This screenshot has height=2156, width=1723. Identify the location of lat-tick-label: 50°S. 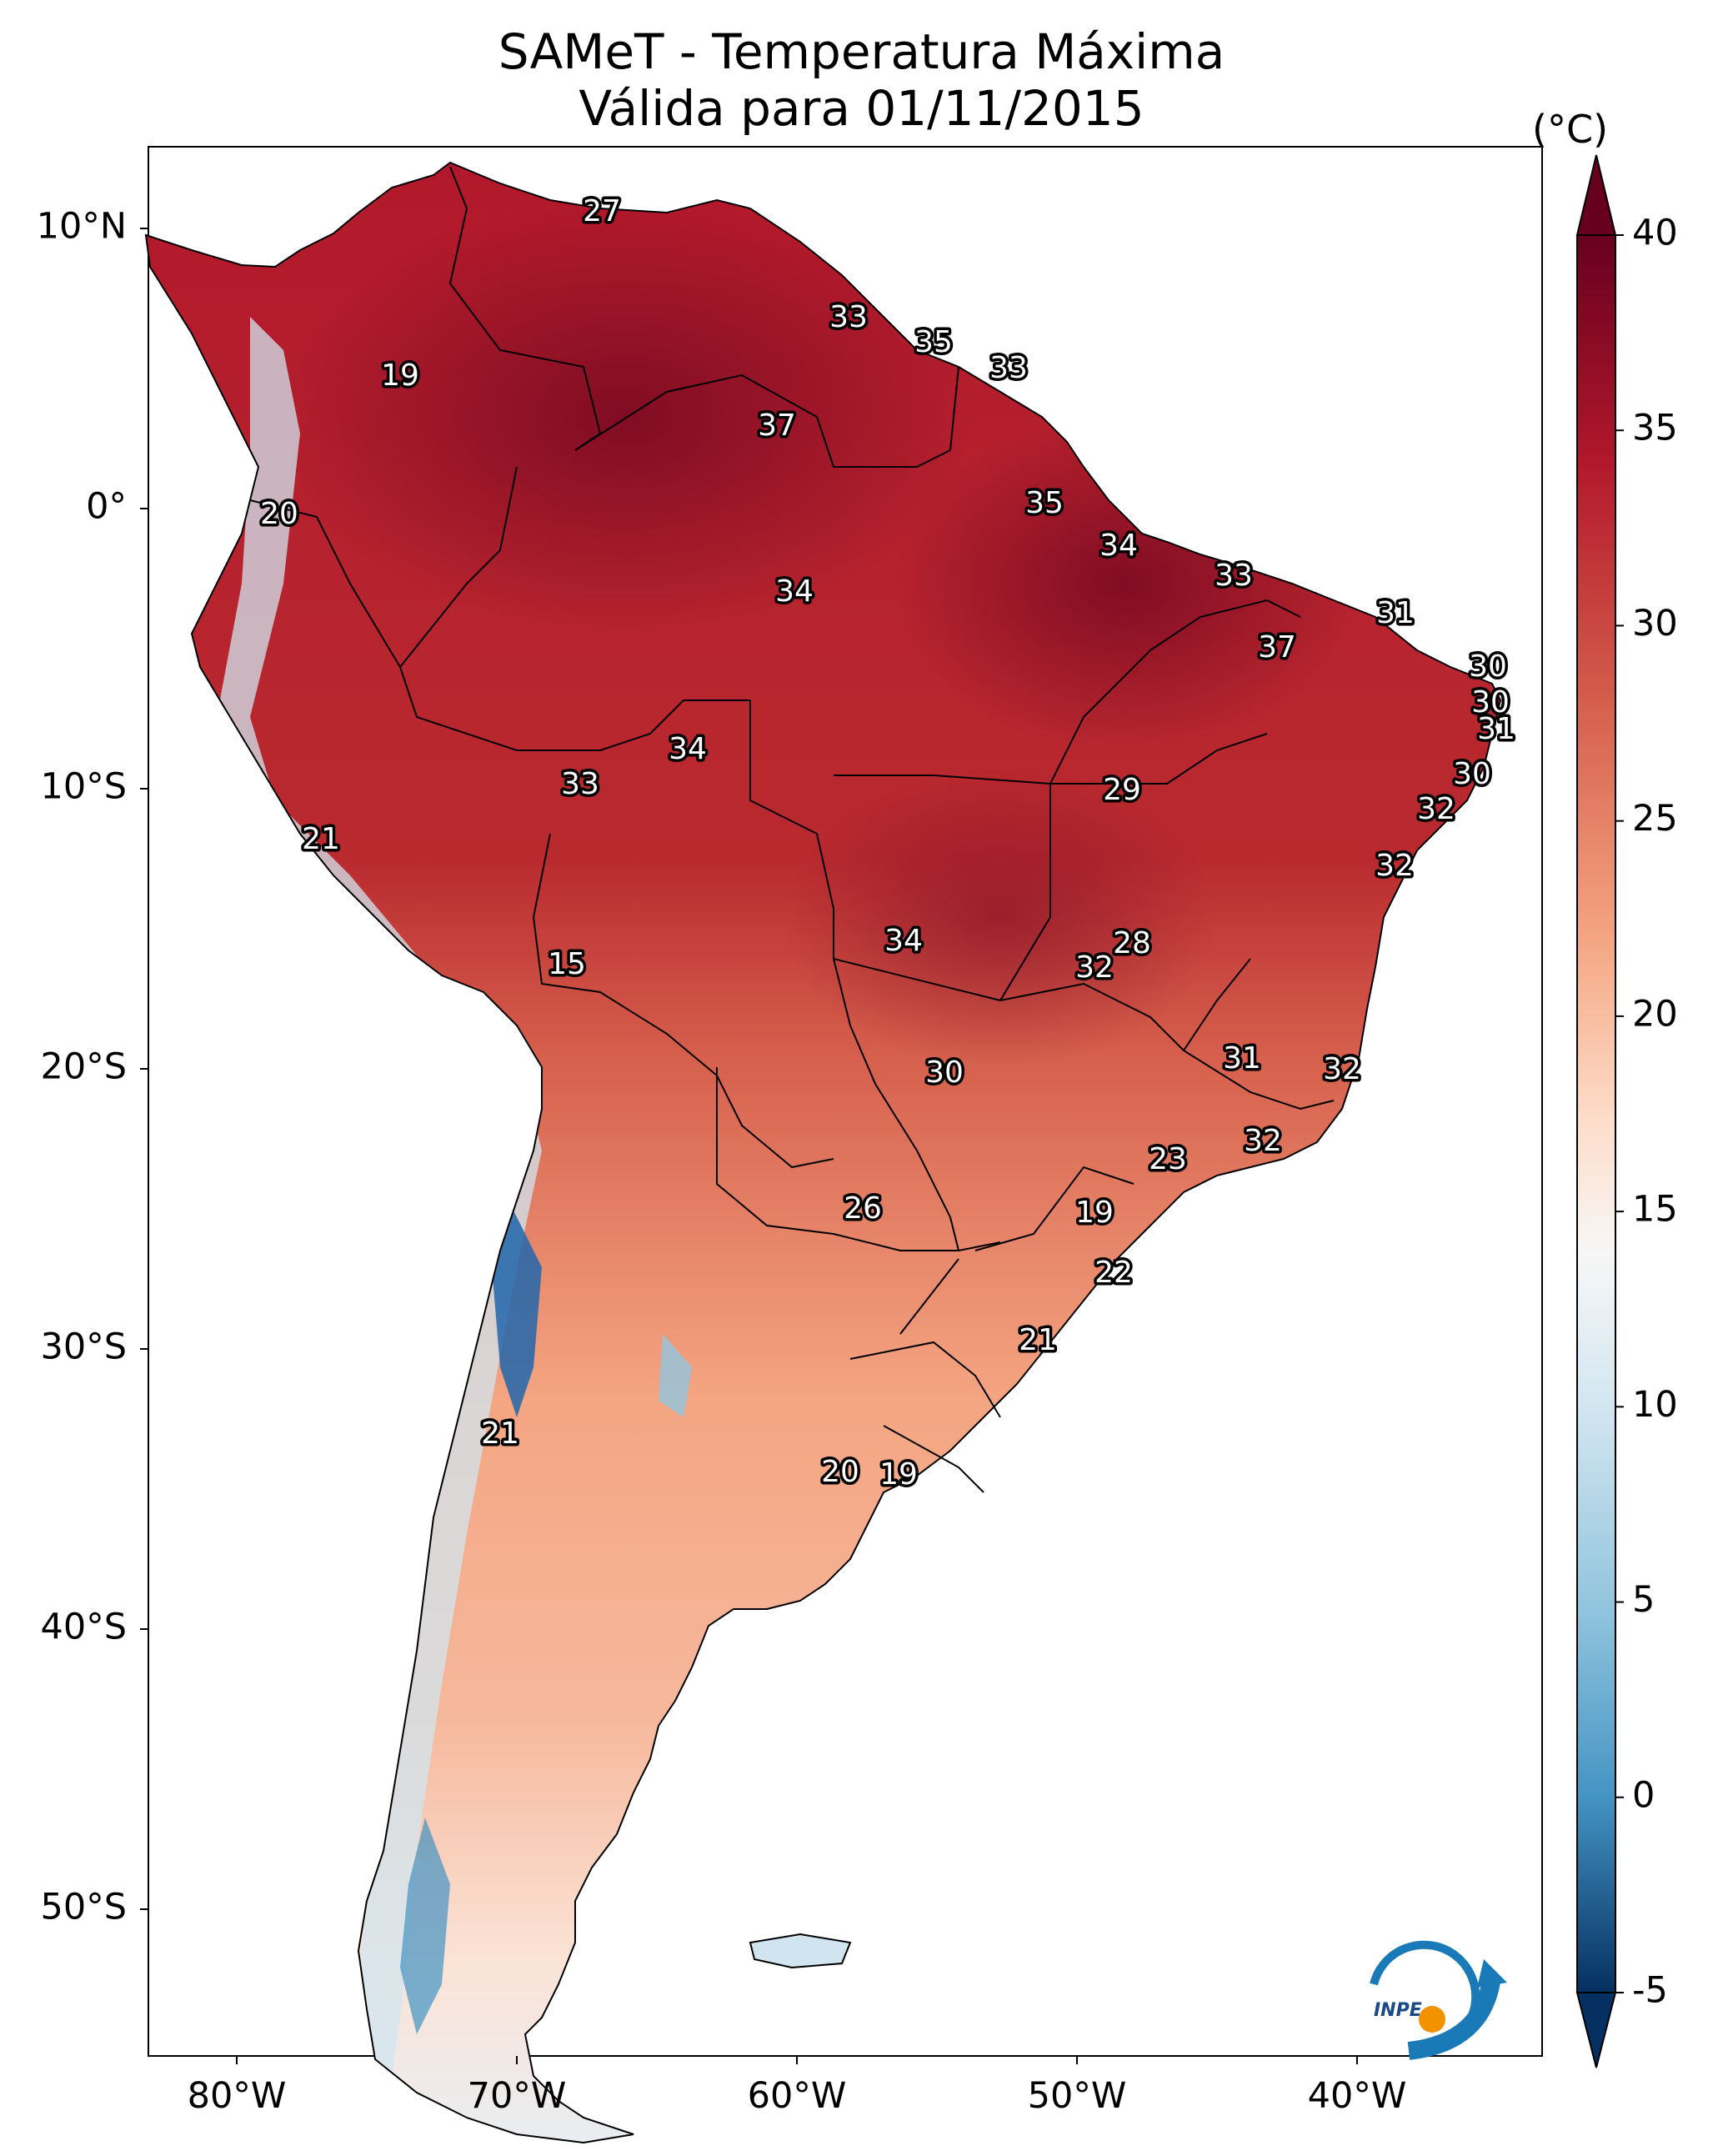
(83, 1907).